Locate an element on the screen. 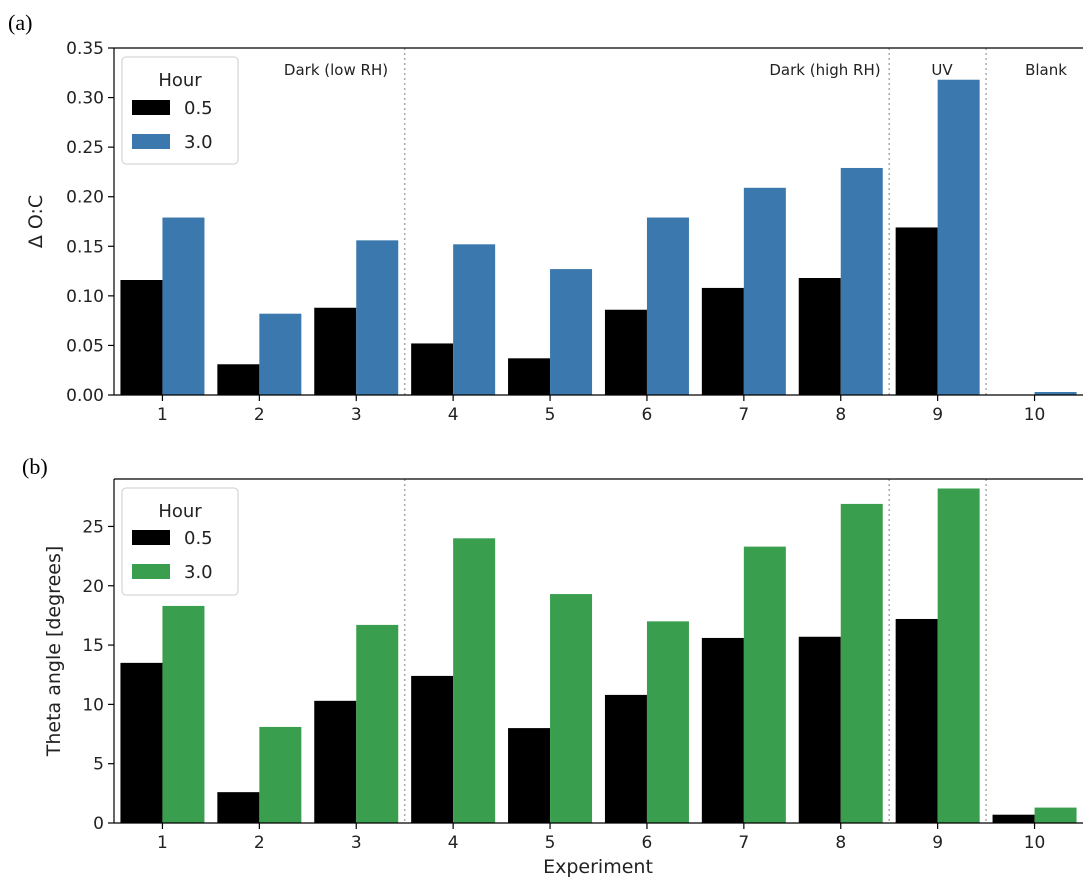  panel-b-label: (b) is located at coordinates (35, 466).